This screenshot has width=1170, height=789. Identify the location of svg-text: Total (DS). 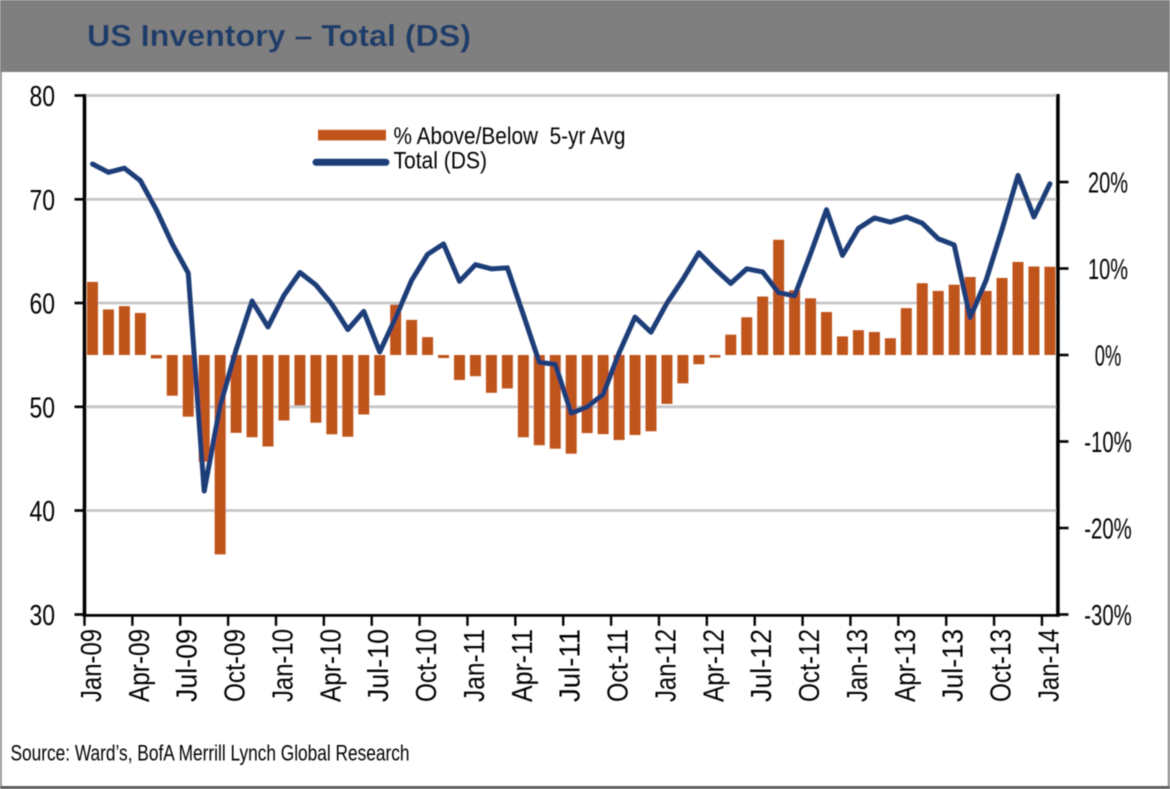
(441, 161).